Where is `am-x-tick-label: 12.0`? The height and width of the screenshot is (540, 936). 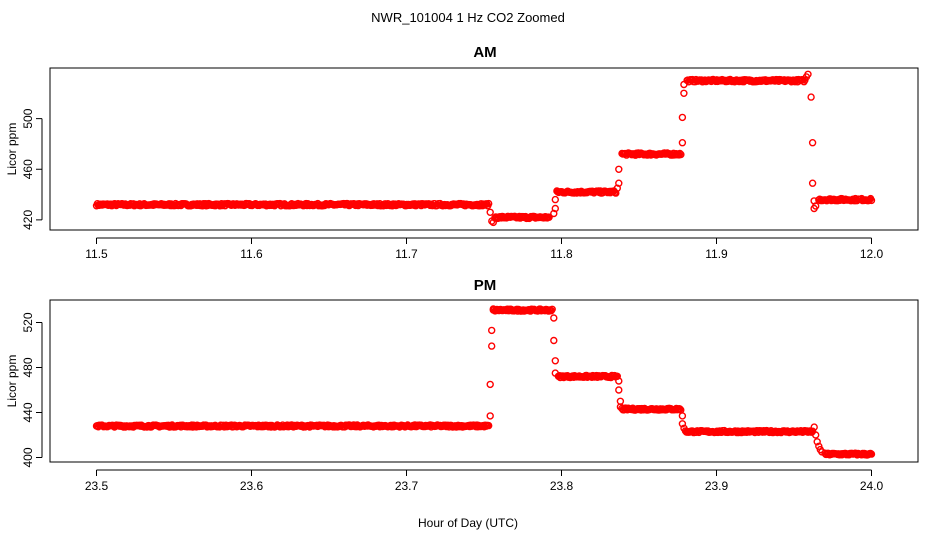
am-x-tick-label: 12.0 is located at coordinates (872, 254).